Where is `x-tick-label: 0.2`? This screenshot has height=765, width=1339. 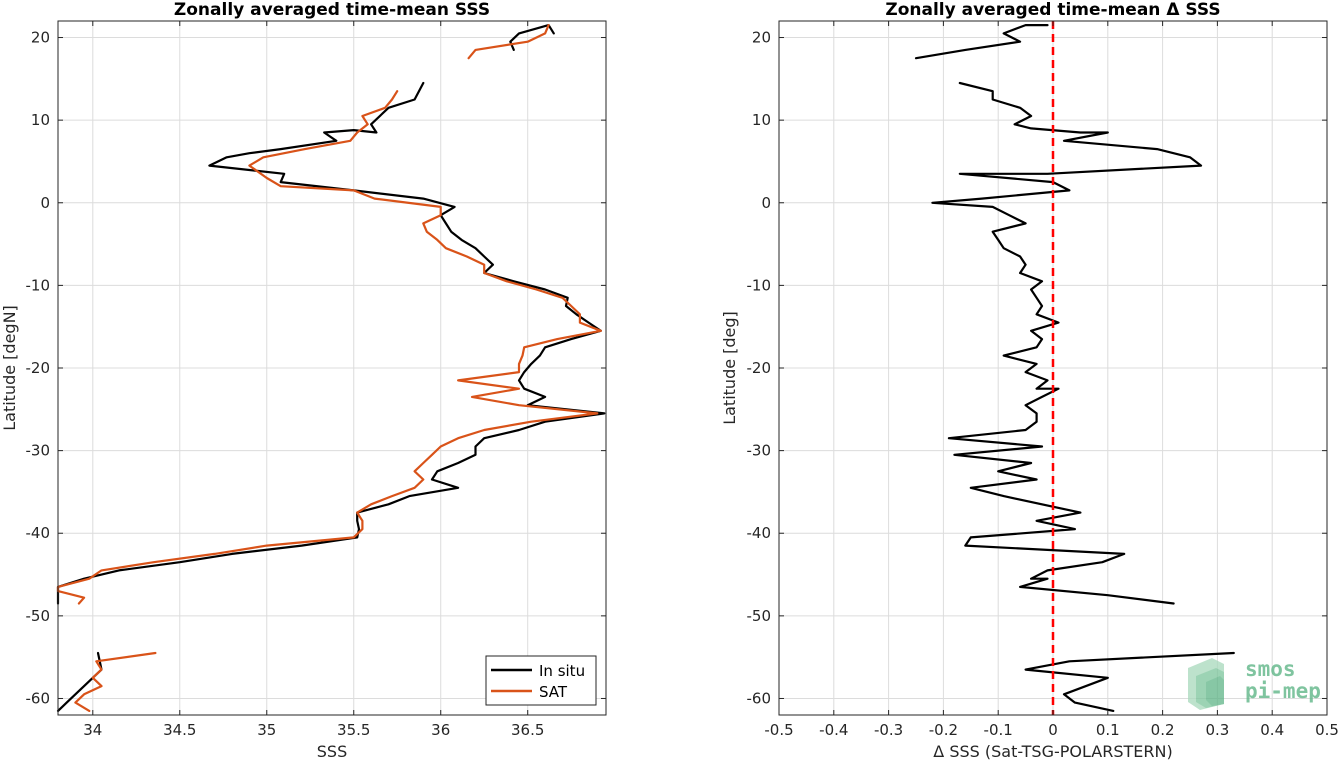 x-tick-label: 0.2 is located at coordinates (1163, 730).